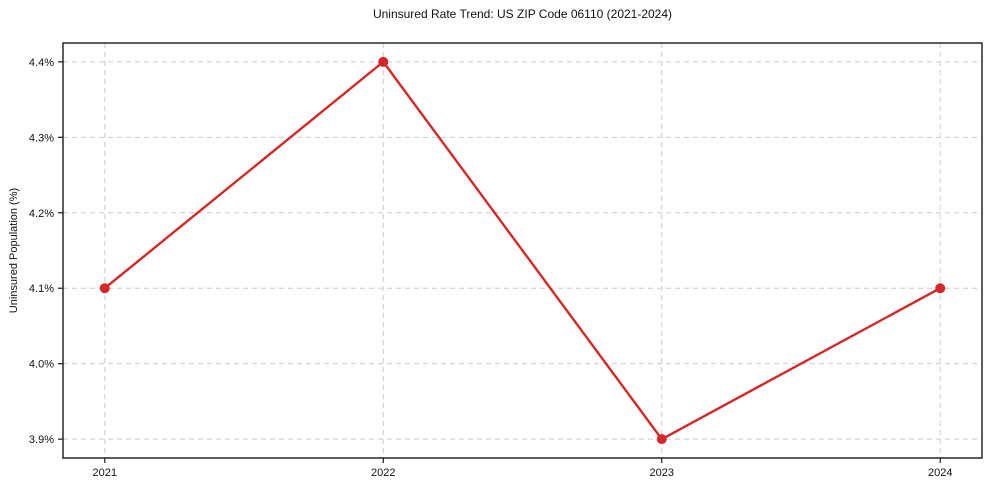 Image resolution: width=989 pixels, height=490 pixels. What do you see at coordinates (662, 473) in the screenshot?
I see `x-tick-label: 2023` at bounding box center [662, 473].